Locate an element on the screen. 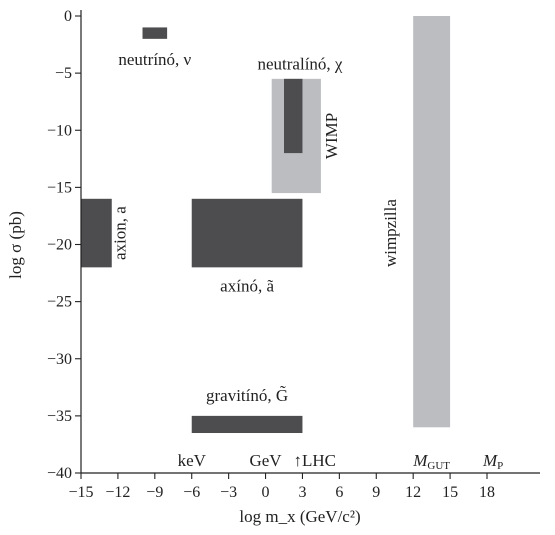 This screenshot has height=535, width=555. y-tick-label: −25 is located at coordinates (59, 302).